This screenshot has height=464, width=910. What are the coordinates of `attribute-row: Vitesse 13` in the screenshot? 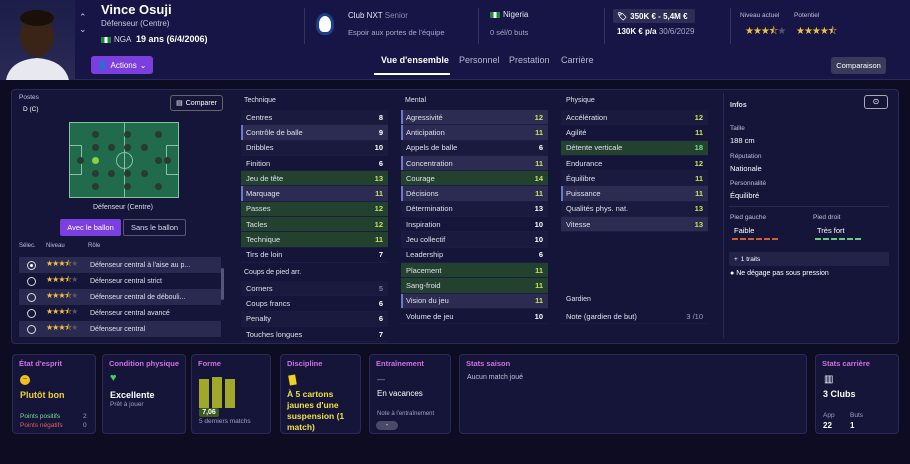 It's located at (634, 225).